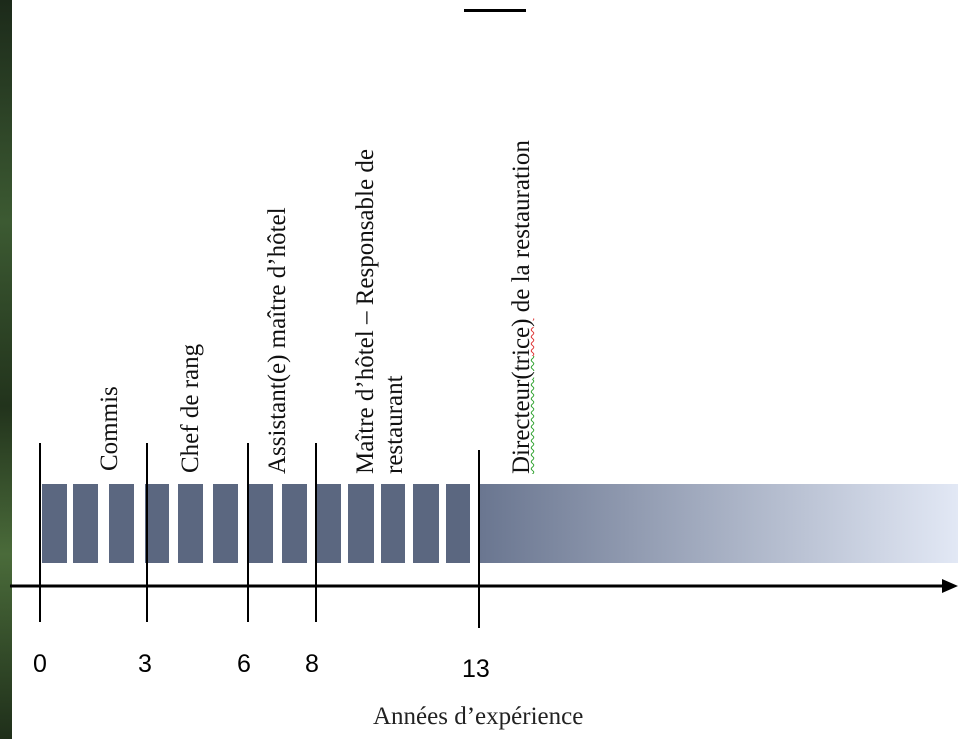  What do you see at coordinates (365, 311) in the screenshot?
I see `role-maitre-line1: Maître d’hôtel – Responsable de` at bounding box center [365, 311].